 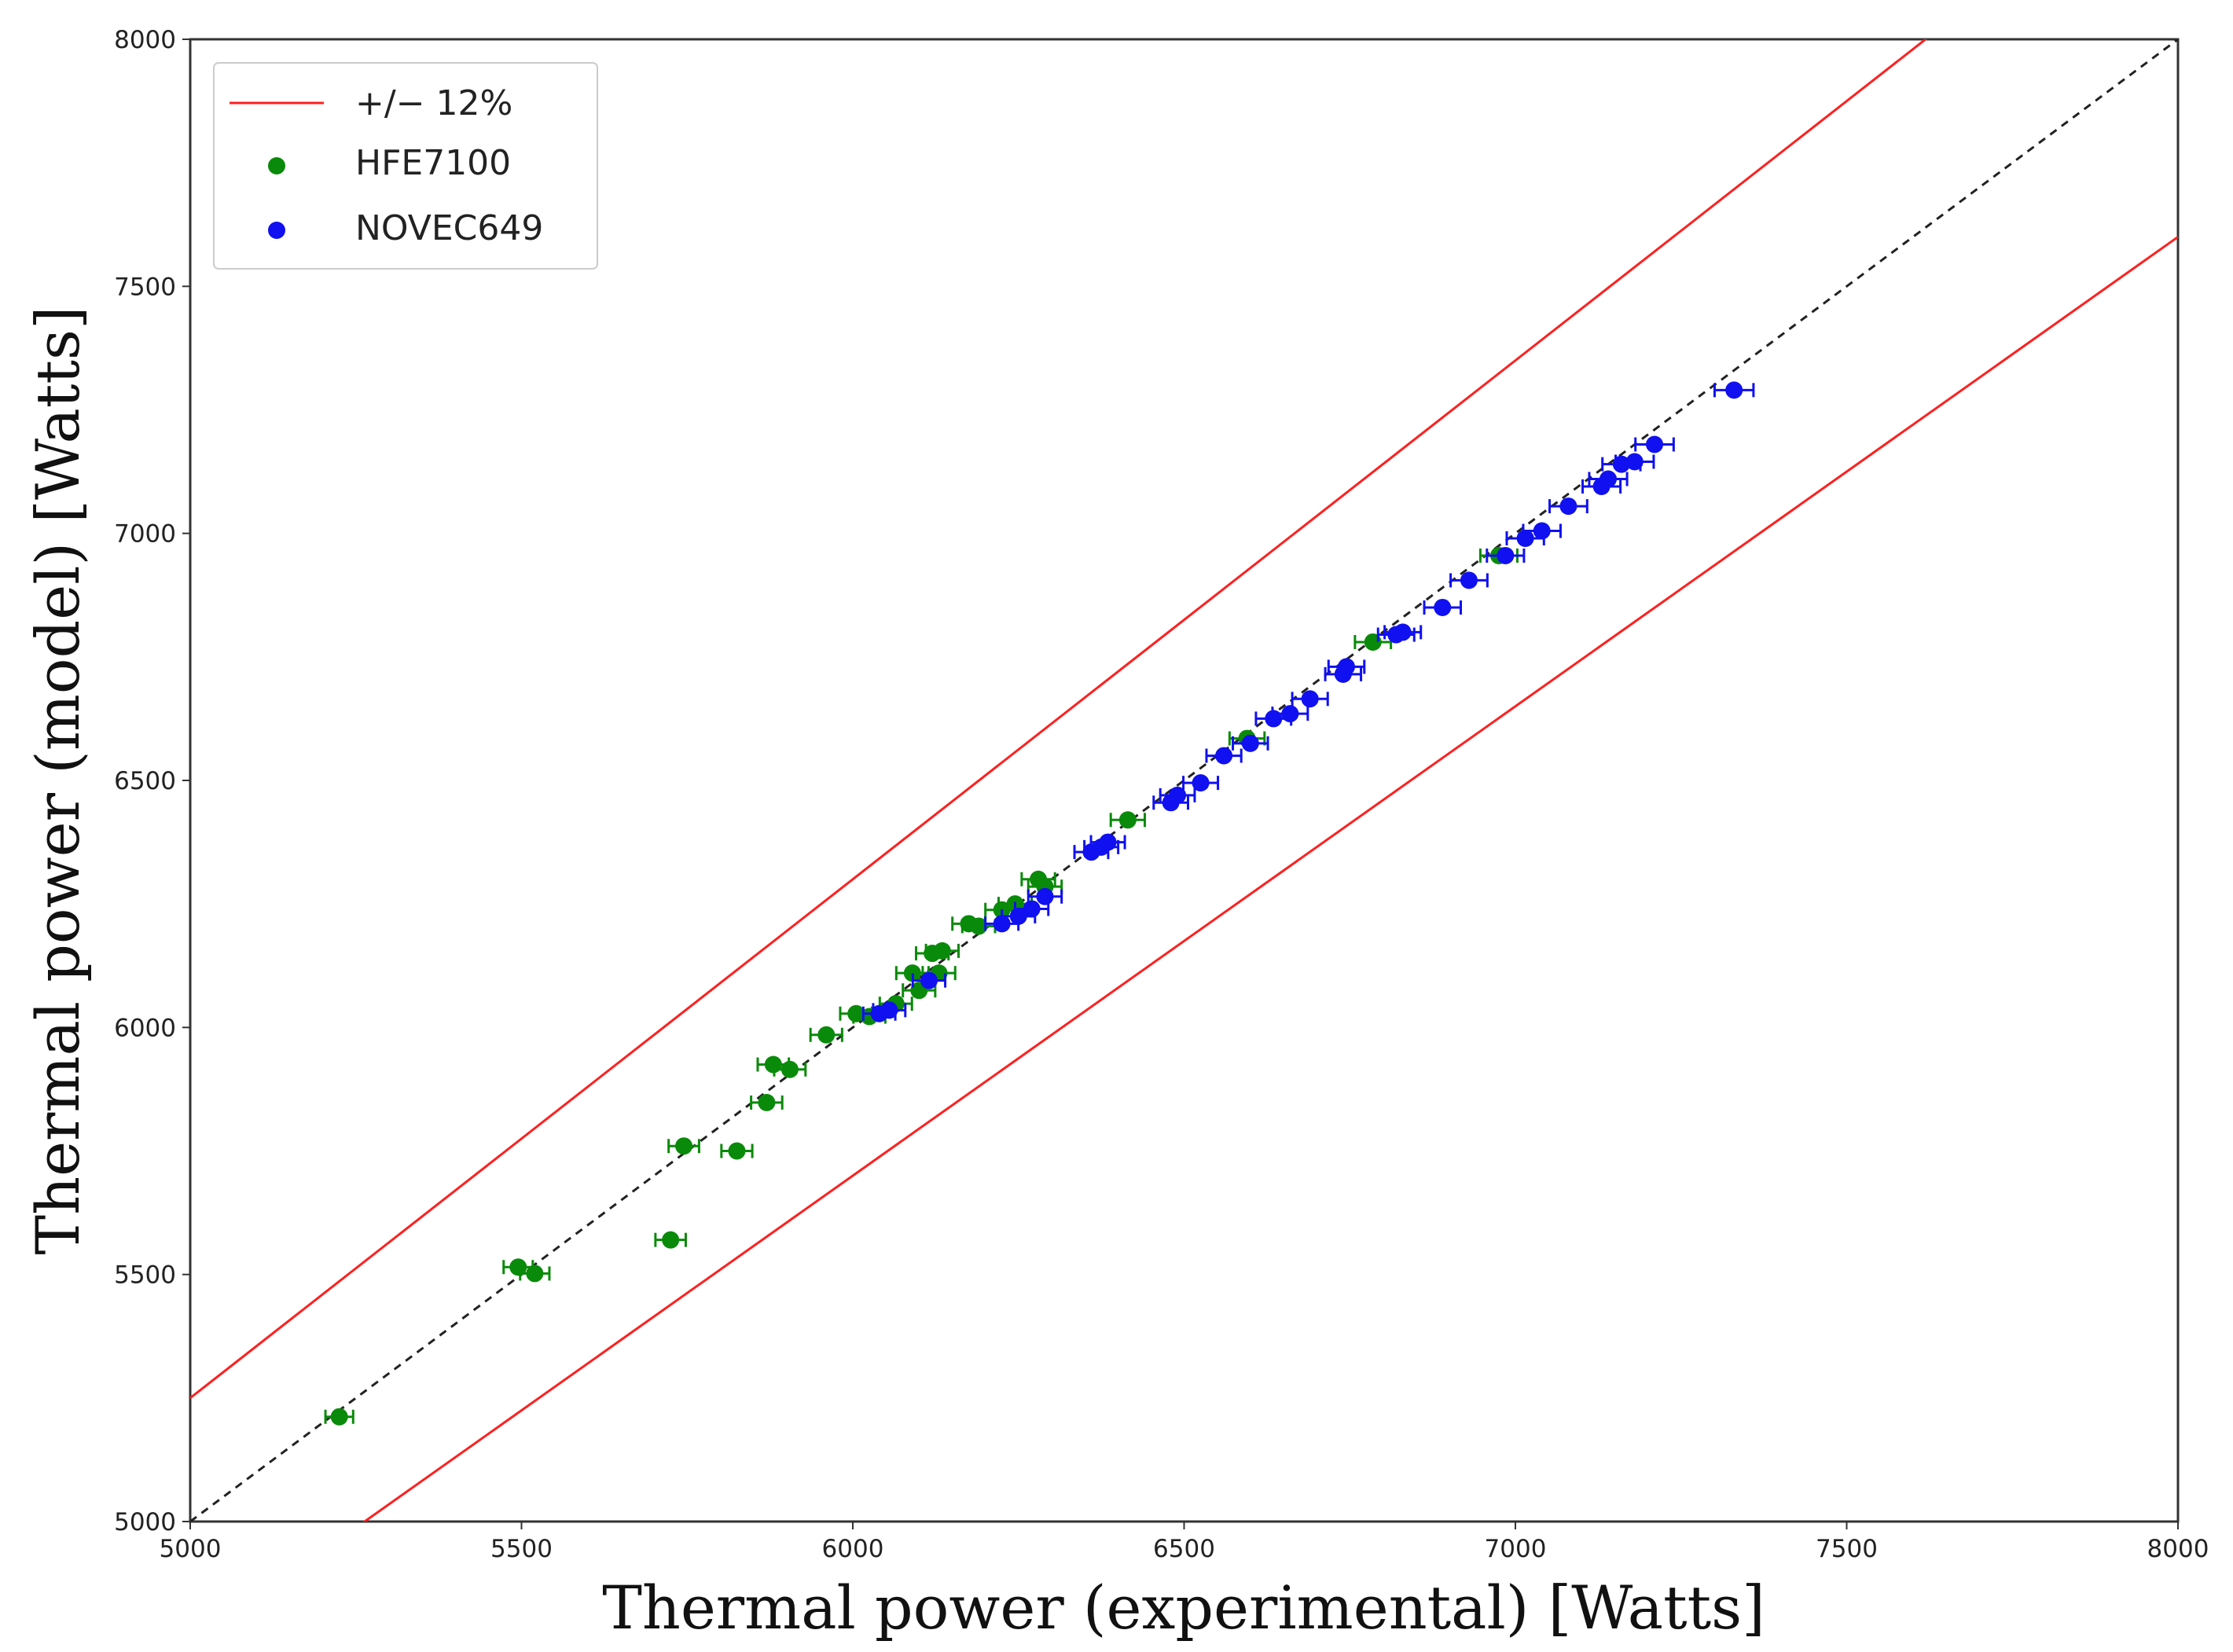 I want to click on y-tick-label: 5000, so click(x=145, y=1522).